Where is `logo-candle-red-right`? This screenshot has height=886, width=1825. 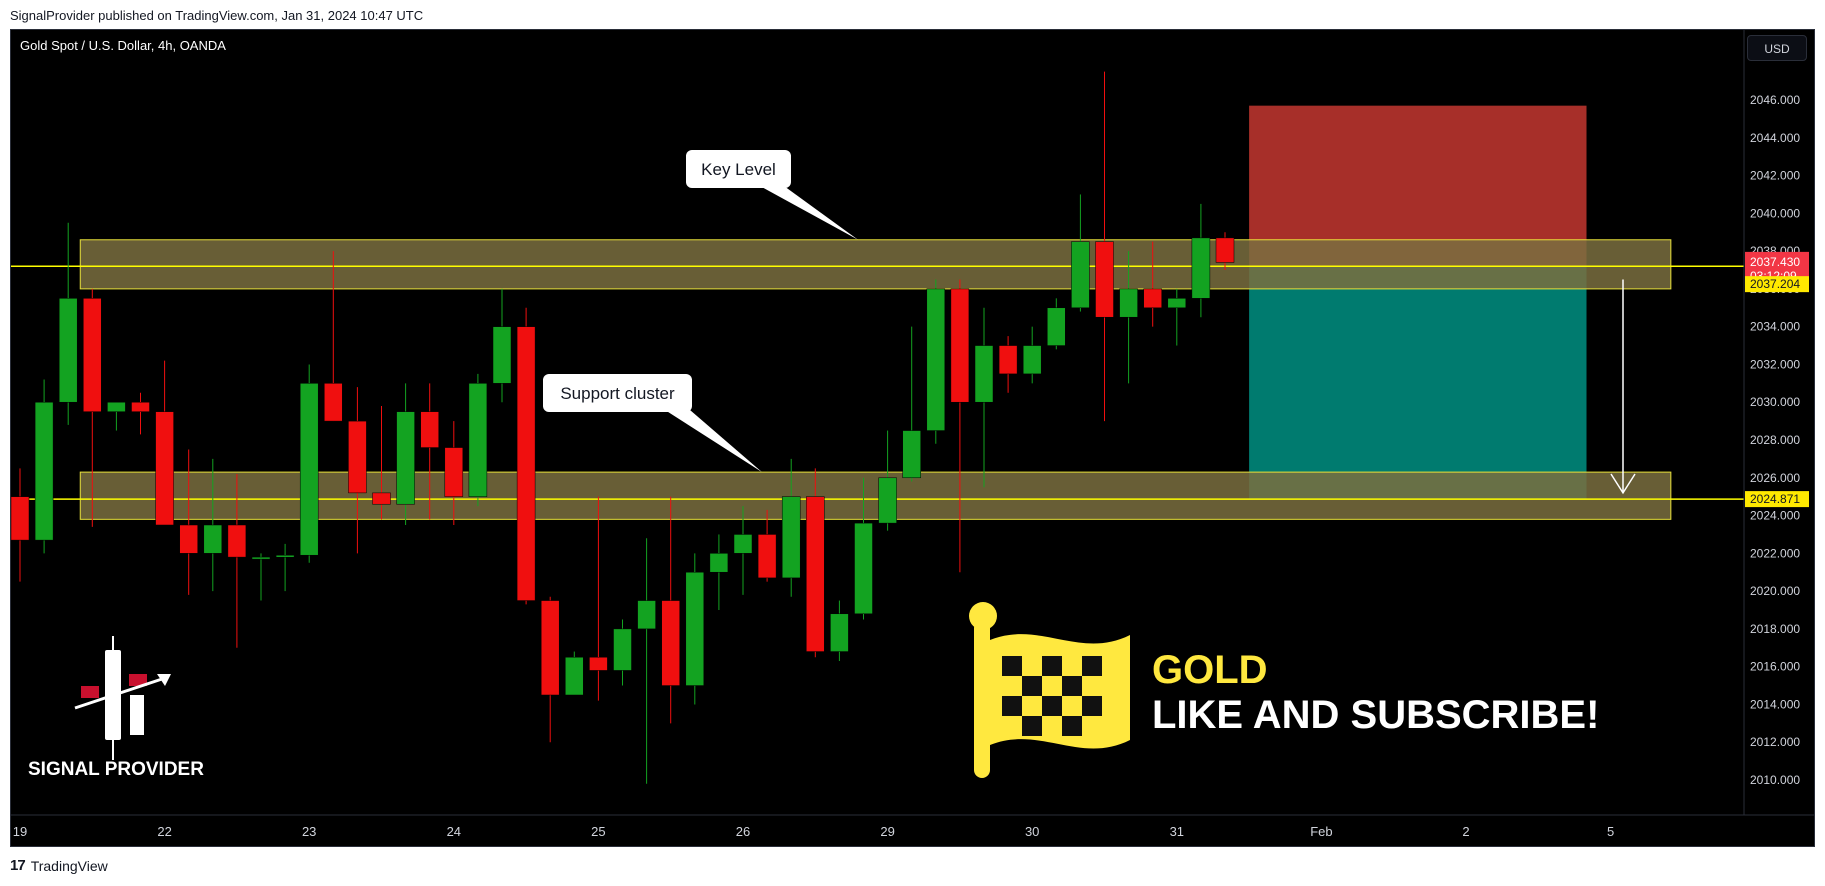
logo-candle-red-right is located at coordinates (138, 680).